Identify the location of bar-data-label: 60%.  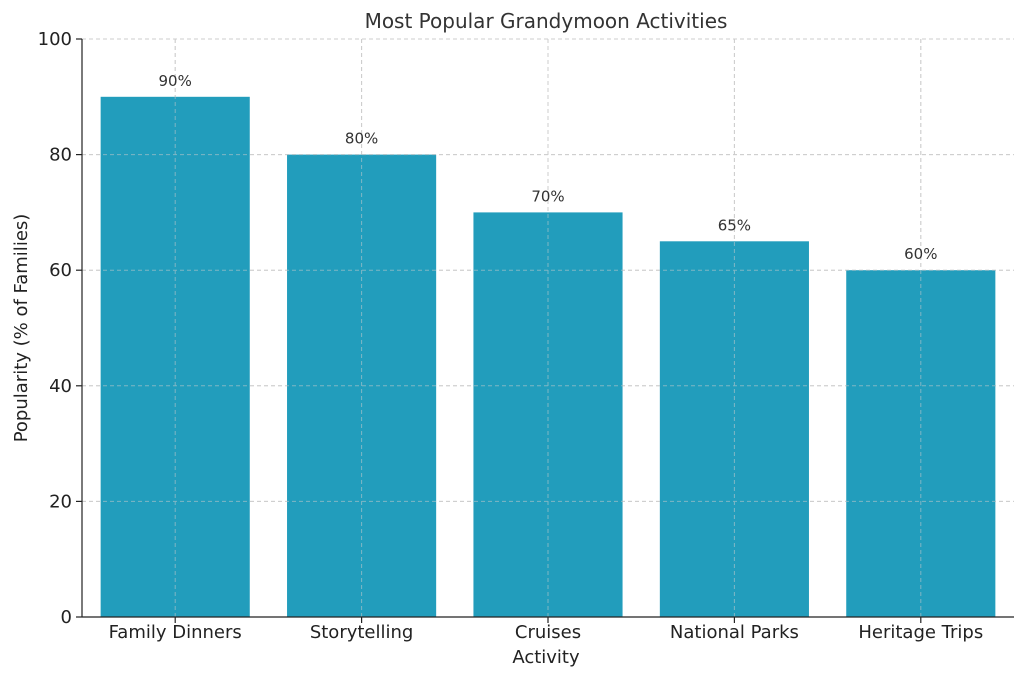
(920, 254).